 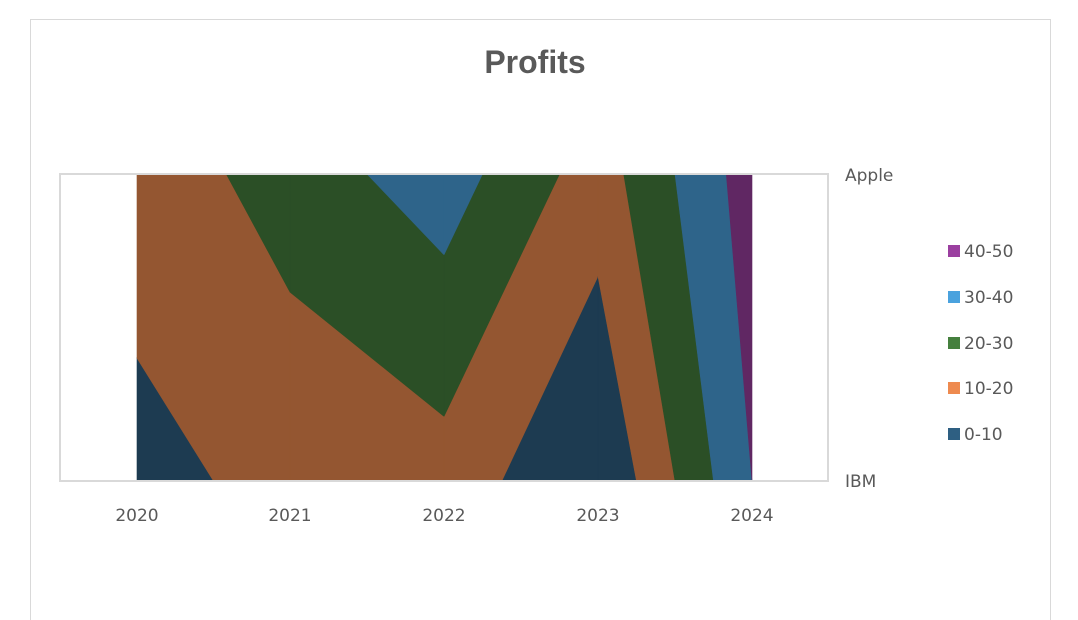 What do you see at coordinates (289, 516) in the screenshot?
I see `x-tick-label: 2021` at bounding box center [289, 516].